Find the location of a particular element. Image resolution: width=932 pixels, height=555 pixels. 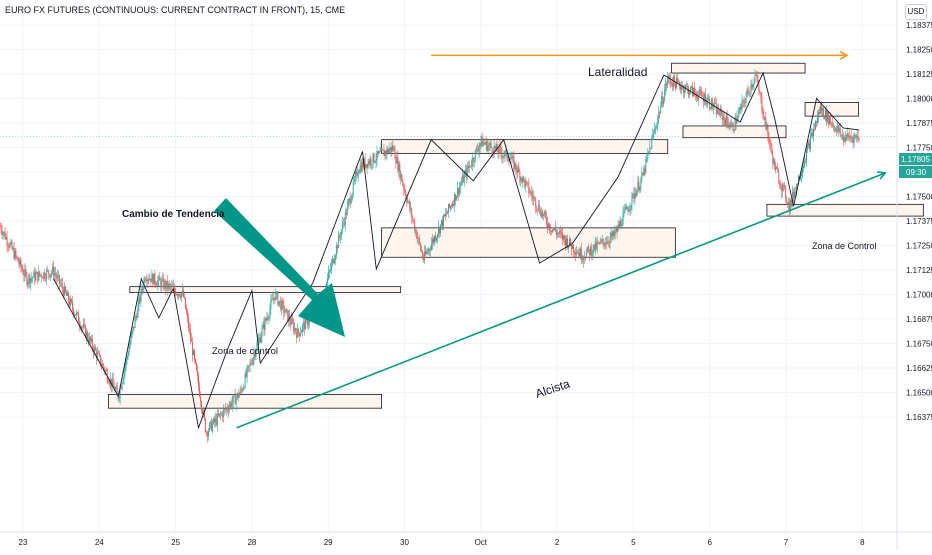

x-tick-label: 5 is located at coordinates (633, 542).